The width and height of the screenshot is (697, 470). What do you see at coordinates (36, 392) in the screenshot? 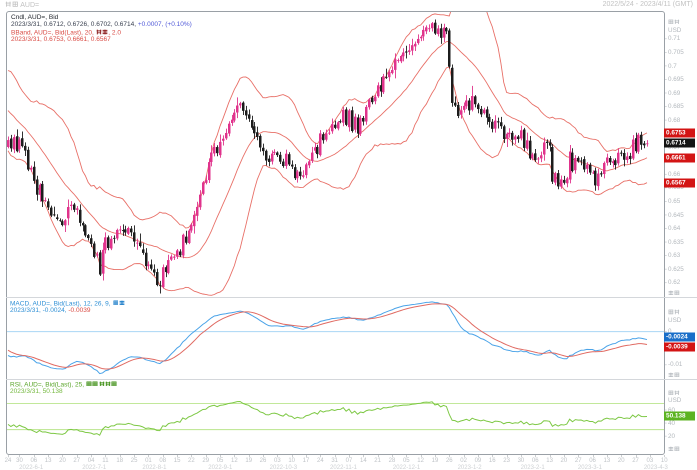
I see `legend-segment: 2023/3/31, 50.138` at bounding box center [36, 392].